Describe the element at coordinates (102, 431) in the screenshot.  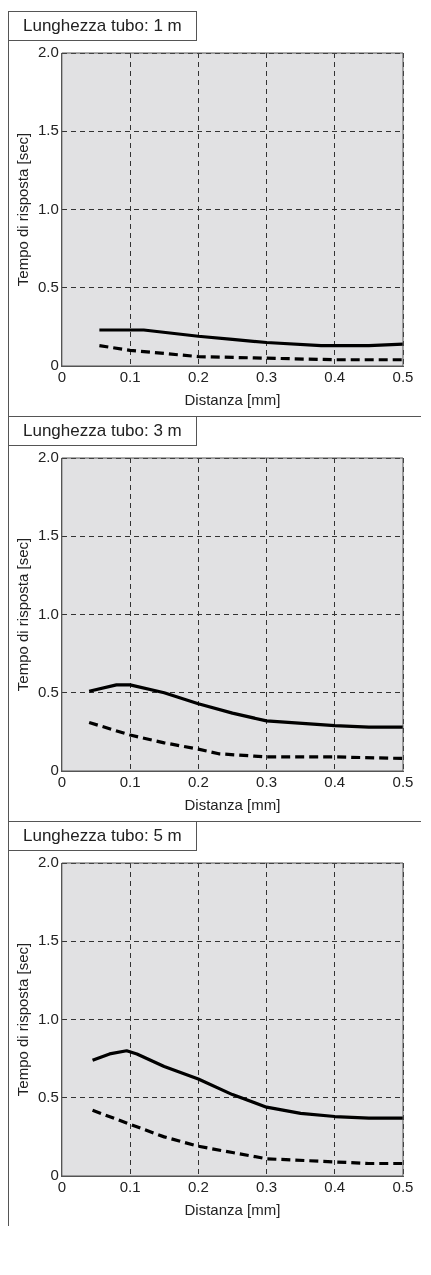
I see `chart-title: Lunghezza tubo: 3 m` at that location.